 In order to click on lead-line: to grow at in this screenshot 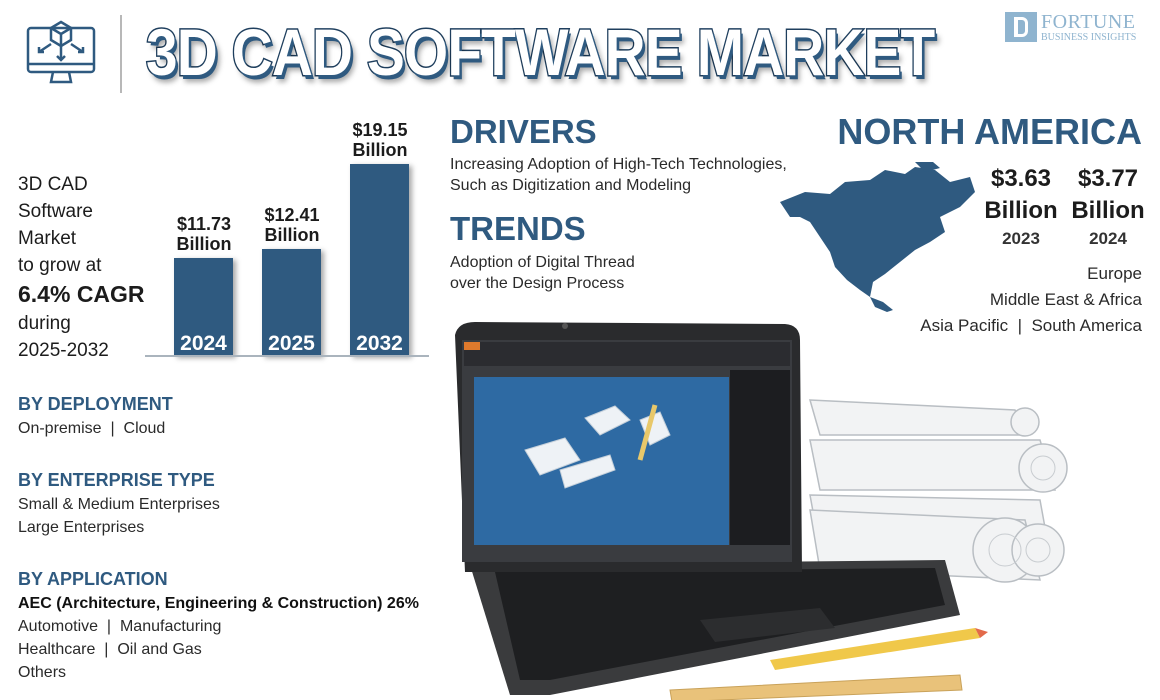, I will do `click(60, 265)`.